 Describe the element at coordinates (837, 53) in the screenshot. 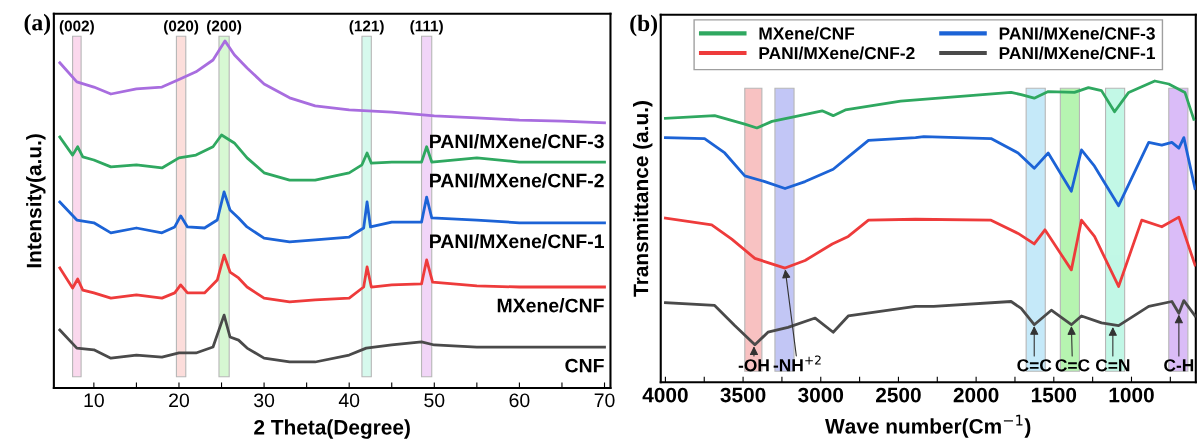

I see `legend-label: PANI/MXene/CNF-2` at that location.